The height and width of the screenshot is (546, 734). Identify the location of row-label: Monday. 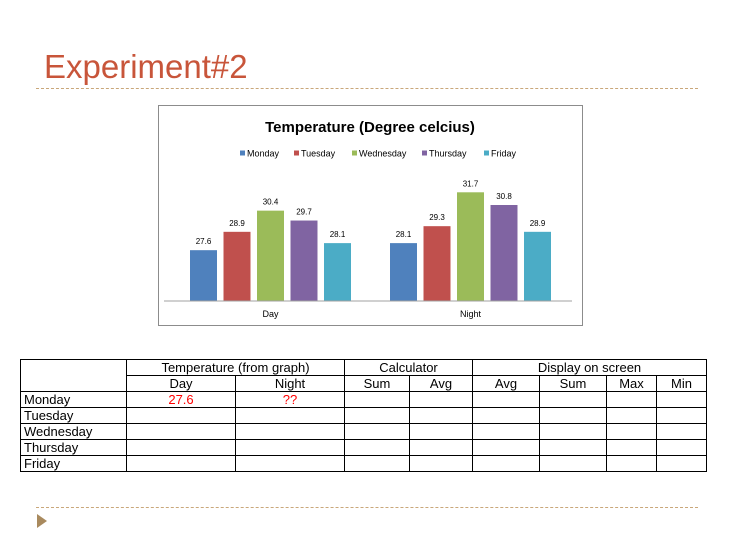
(73, 399).